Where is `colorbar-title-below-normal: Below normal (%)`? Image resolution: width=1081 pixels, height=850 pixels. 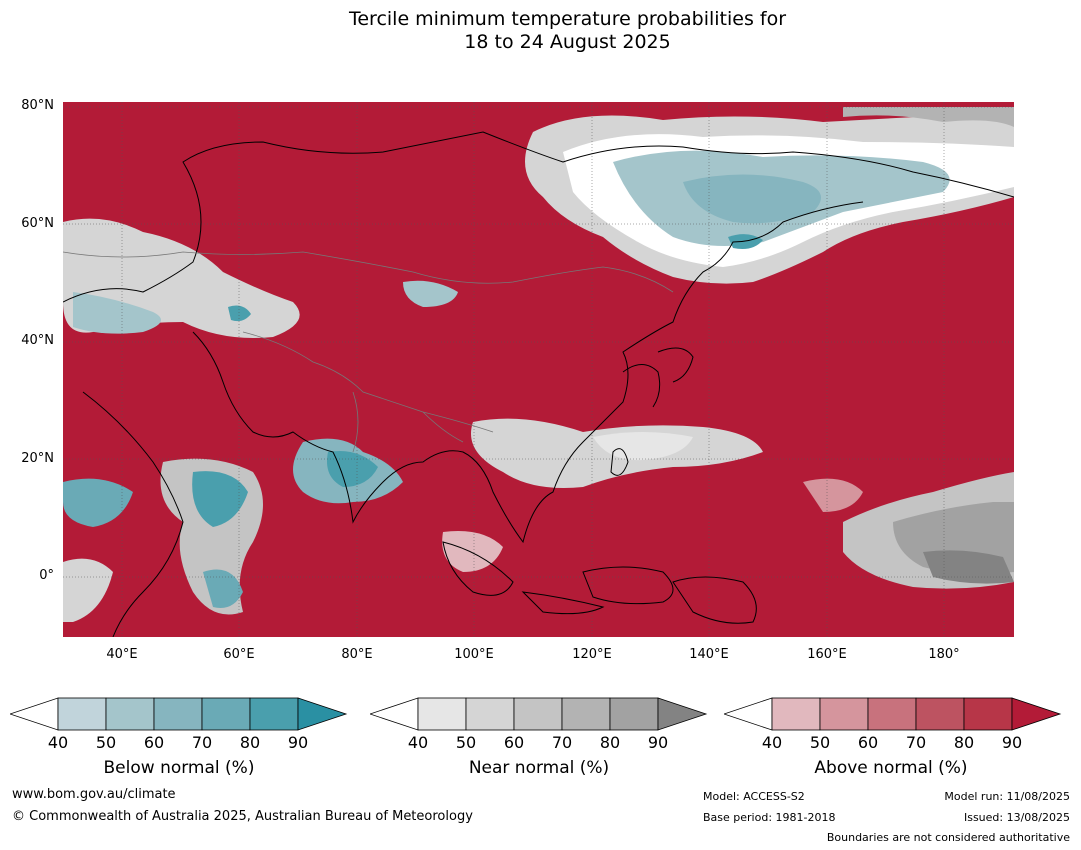
colorbar-title-below-normal: Below normal (%) is located at coordinates (179, 768).